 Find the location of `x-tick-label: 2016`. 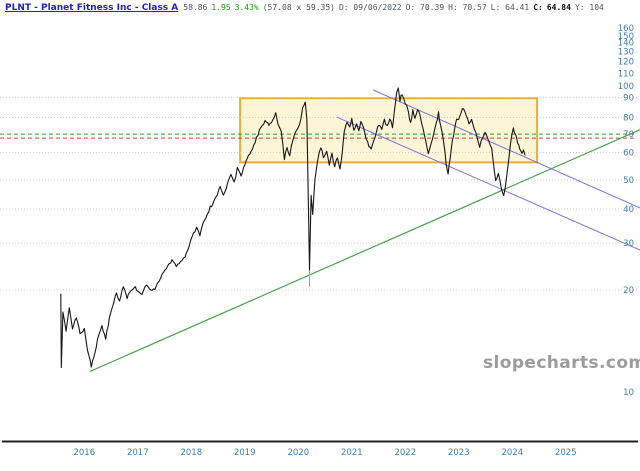

x-tick-label: 2016 is located at coordinates (84, 453).